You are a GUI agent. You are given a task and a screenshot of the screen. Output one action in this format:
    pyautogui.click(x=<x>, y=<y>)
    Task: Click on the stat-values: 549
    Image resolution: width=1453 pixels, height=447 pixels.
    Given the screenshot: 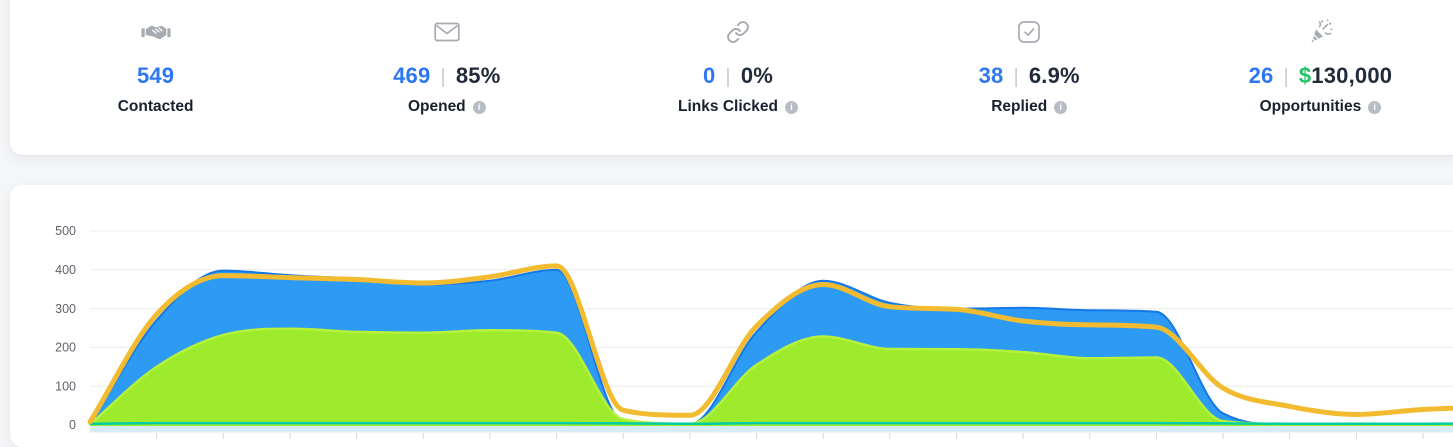 What is the action you would take?
    pyautogui.click(x=155, y=76)
    